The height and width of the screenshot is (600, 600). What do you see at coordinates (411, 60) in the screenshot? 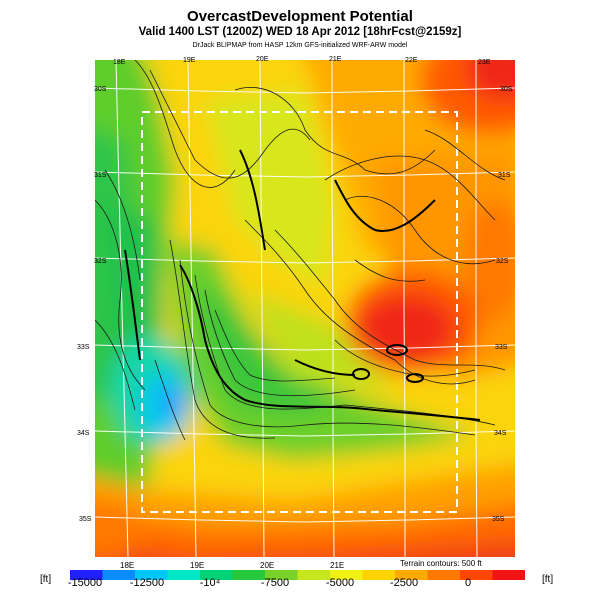
I see `lon-label-top: 22E` at bounding box center [411, 60].